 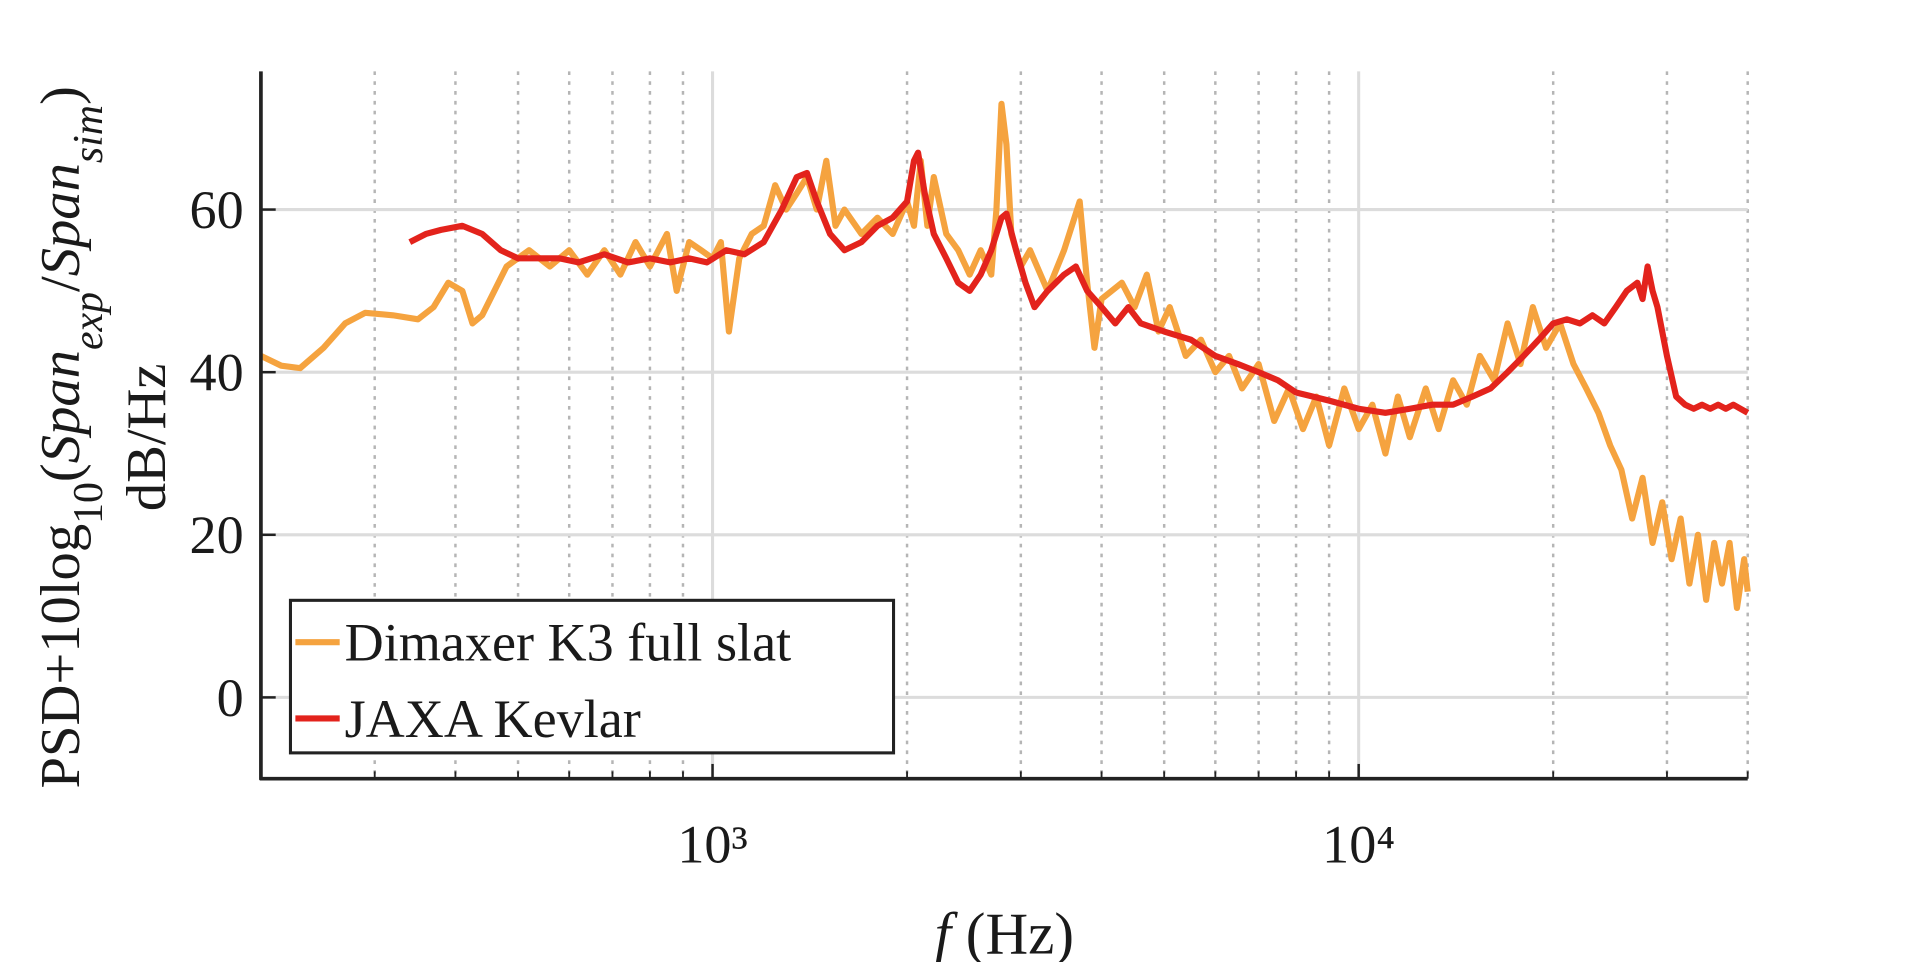 What do you see at coordinates (217, 373) in the screenshot?
I see `y-tick-label: 40` at bounding box center [217, 373].